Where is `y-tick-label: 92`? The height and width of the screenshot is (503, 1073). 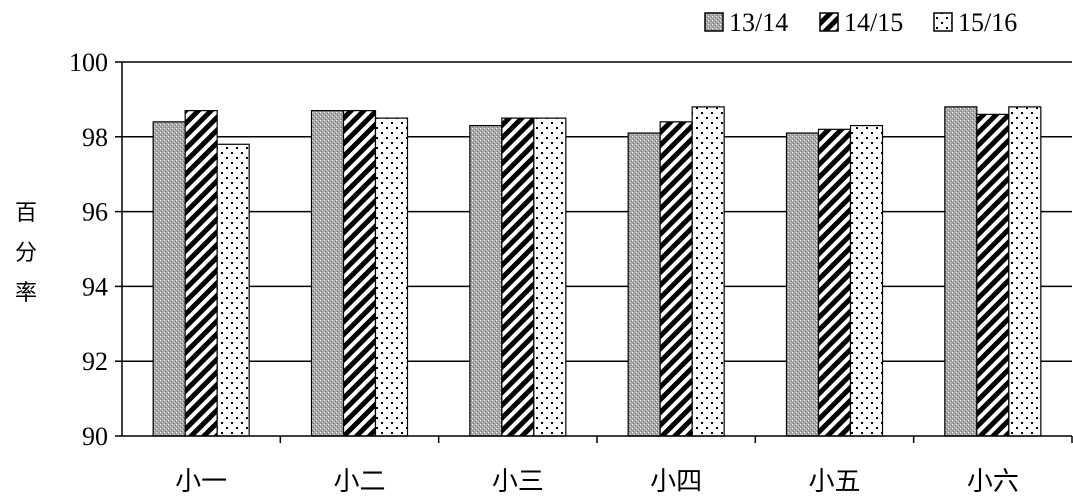
y-tick-label: 92 is located at coordinates (95, 361).